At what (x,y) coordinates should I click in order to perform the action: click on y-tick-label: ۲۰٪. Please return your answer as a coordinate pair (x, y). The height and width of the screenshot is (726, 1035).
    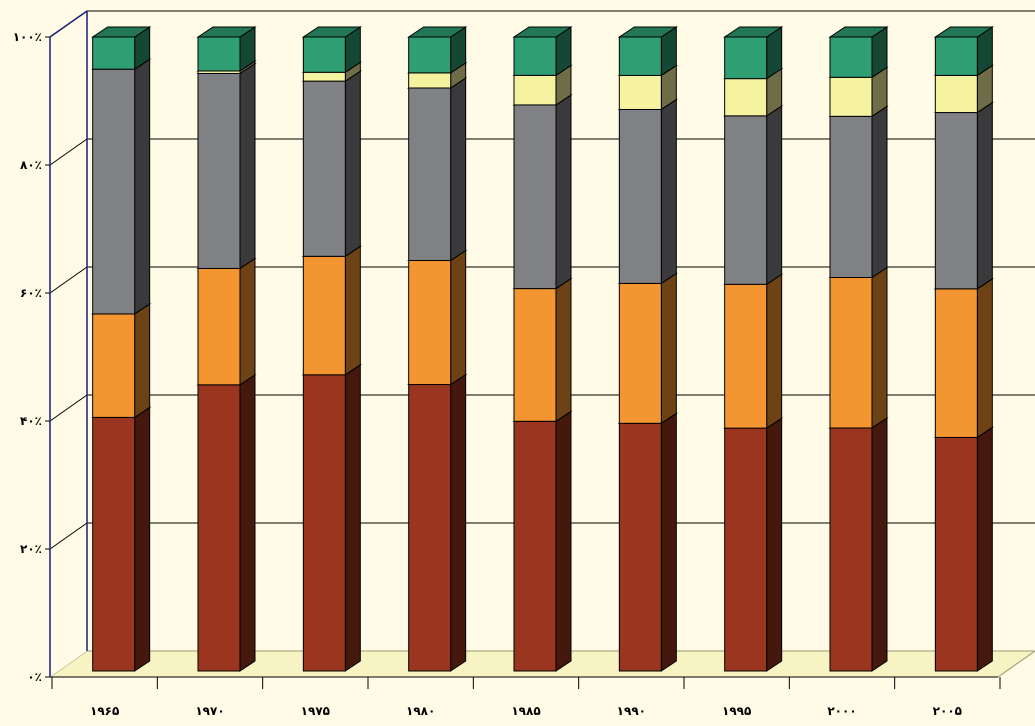
    Looking at the image, I should click on (31, 549).